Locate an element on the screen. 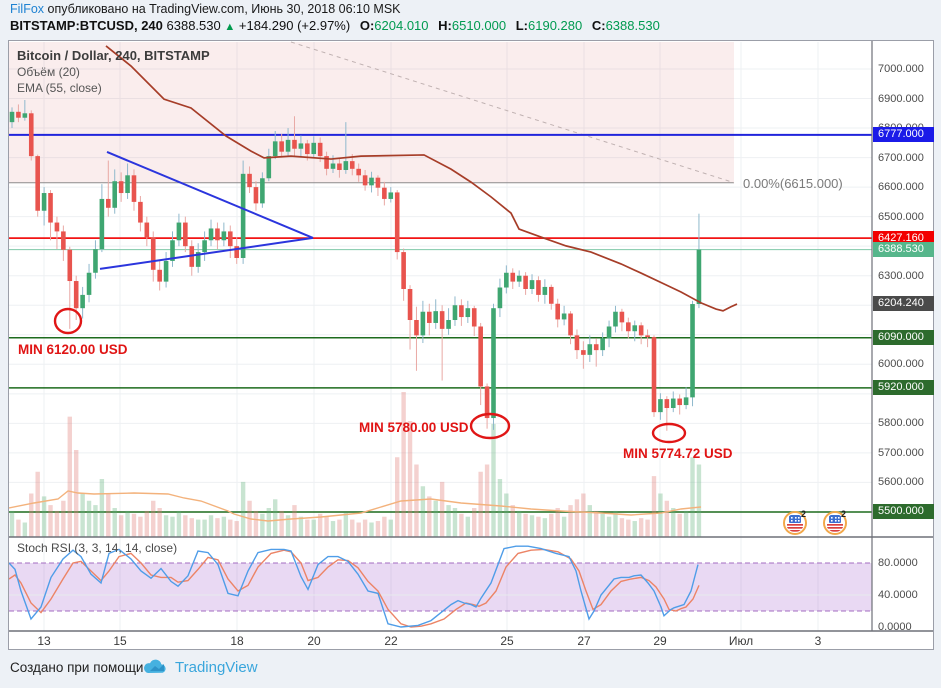 The width and height of the screenshot is (941, 688). stoch-band is located at coordinates (440, 587).